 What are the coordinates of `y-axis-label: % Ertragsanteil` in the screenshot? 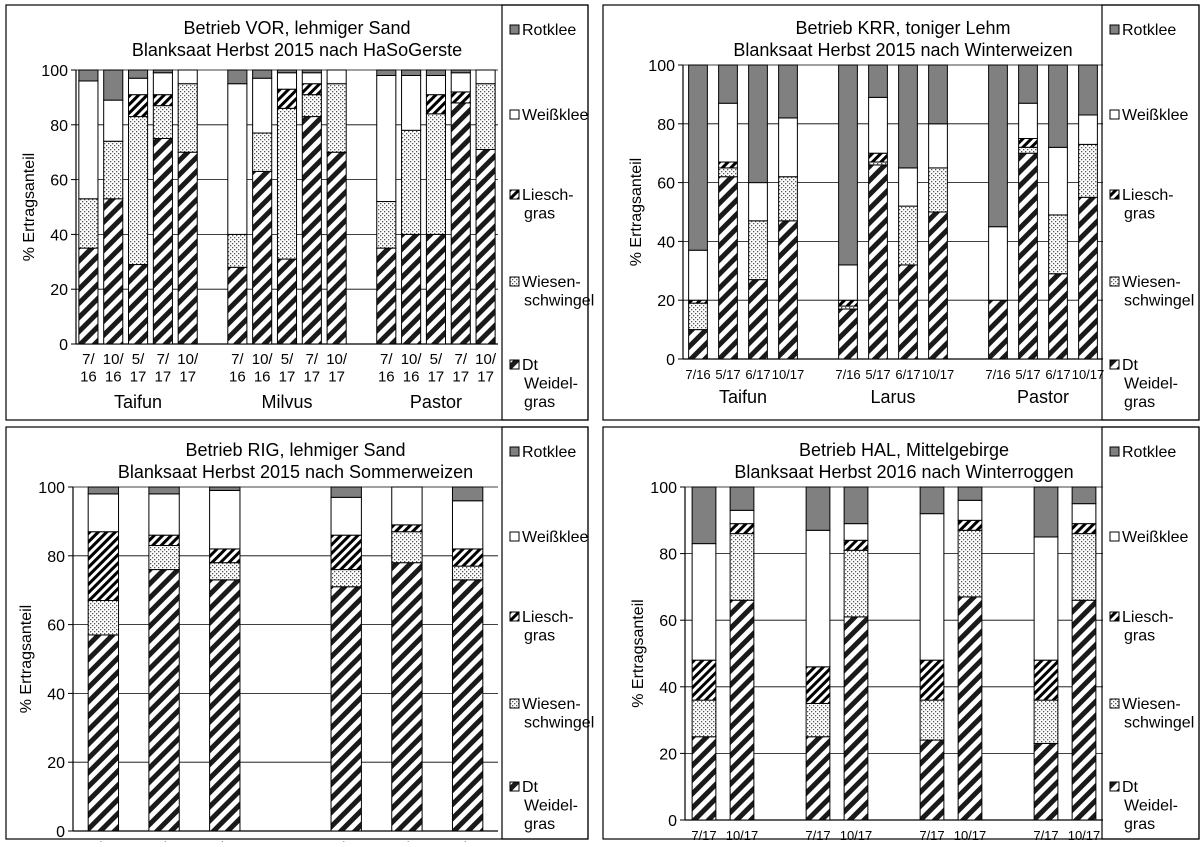 It's located at (638, 653).